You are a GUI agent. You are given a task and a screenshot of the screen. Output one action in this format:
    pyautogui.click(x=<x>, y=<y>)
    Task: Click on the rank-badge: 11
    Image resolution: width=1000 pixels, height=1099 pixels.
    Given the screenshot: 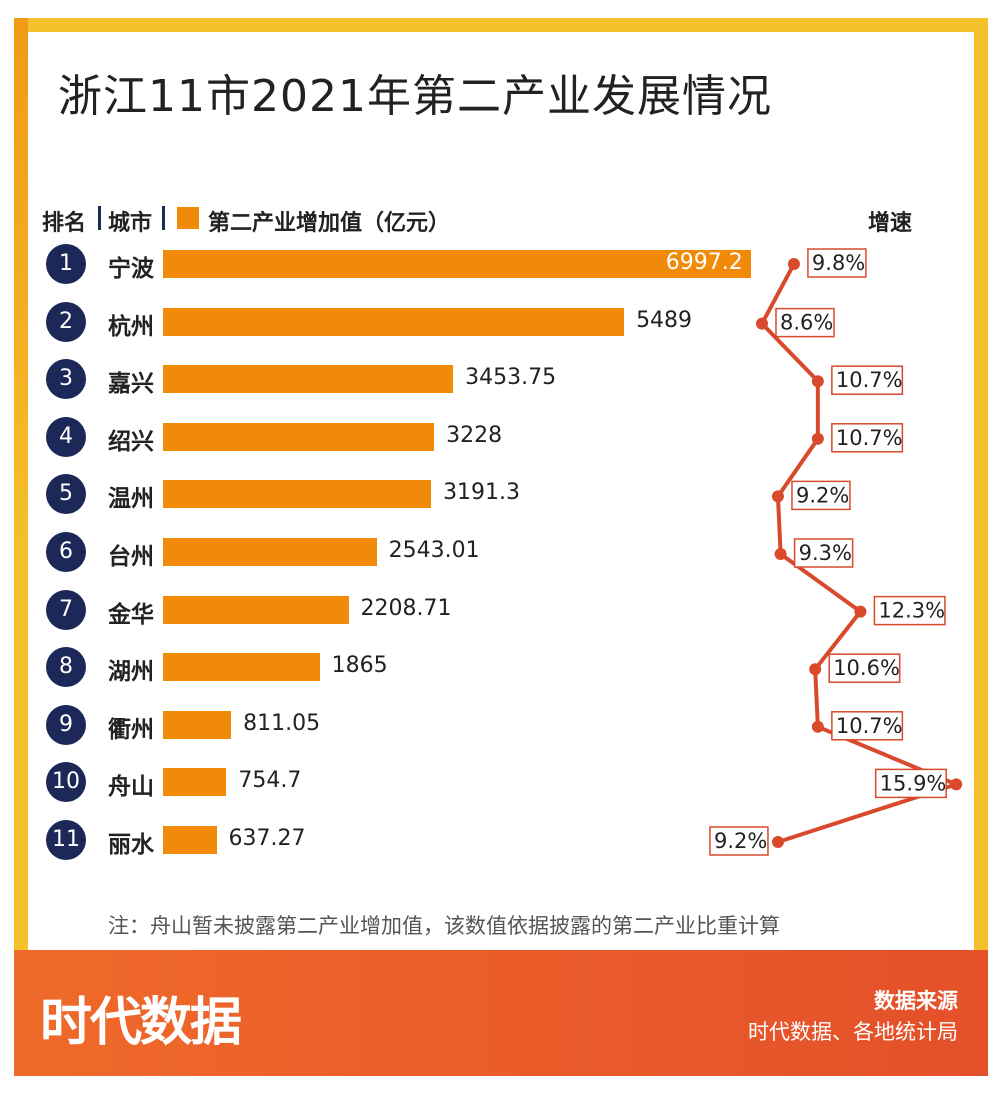 What is the action you would take?
    pyautogui.click(x=66, y=840)
    